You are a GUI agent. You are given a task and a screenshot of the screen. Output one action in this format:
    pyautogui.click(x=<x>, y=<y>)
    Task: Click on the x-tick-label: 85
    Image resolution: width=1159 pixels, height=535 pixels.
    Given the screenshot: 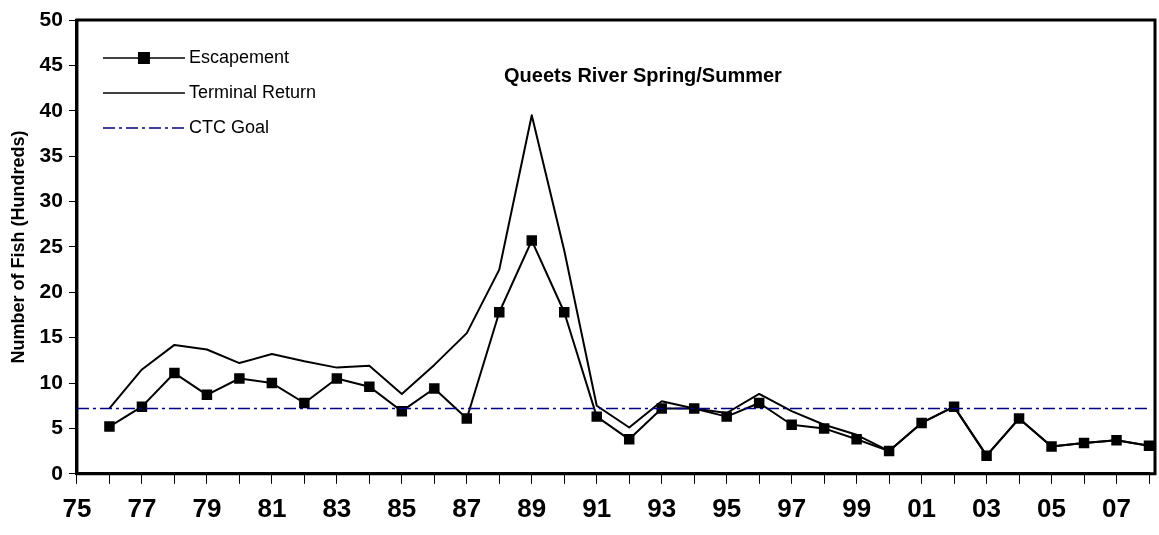 What is the action you would take?
    pyautogui.click(x=402, y=507)
    